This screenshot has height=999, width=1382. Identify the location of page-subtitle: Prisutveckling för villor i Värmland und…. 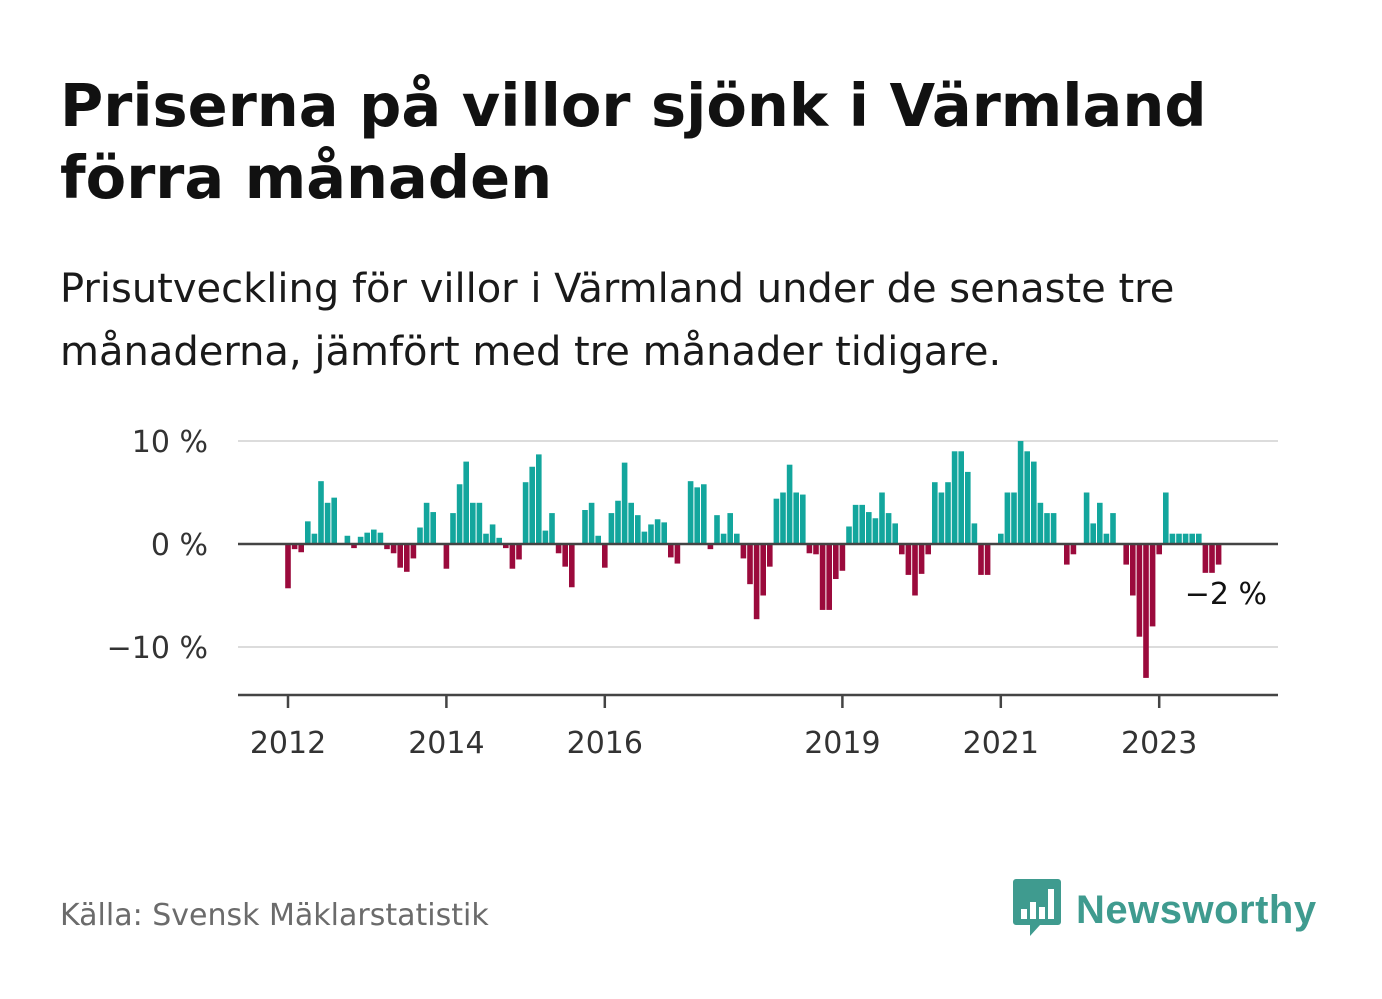
(617, 320).